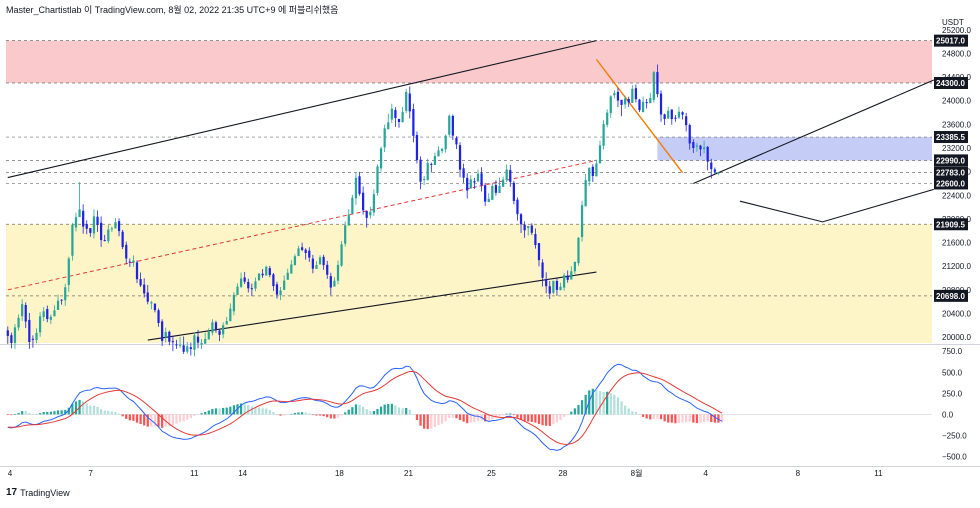 Image resolution: width=980 pixels, height=508 pixels. What do you see at coordinates (705, 473) in the screenshot?
I see `time-tick-label: 4` at bounding box center [705, 473].